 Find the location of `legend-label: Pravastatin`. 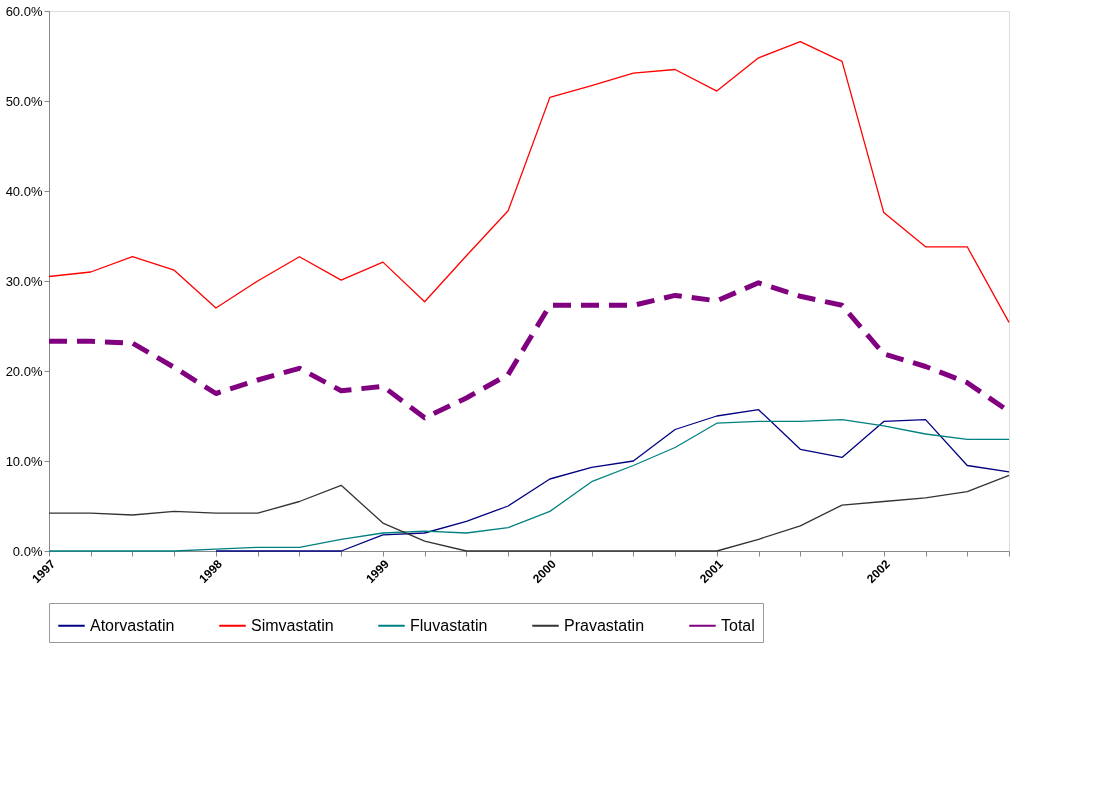

legend-label: Pravastatin is located at coordinates (604, 625).